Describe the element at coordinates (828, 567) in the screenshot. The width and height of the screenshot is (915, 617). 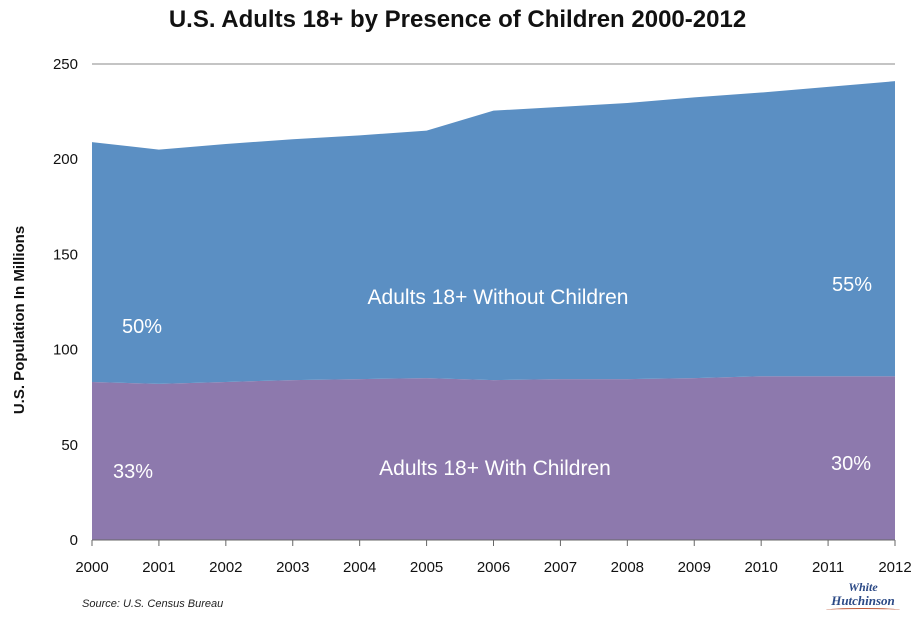
I see `x-tick-label: 2011` at that location.